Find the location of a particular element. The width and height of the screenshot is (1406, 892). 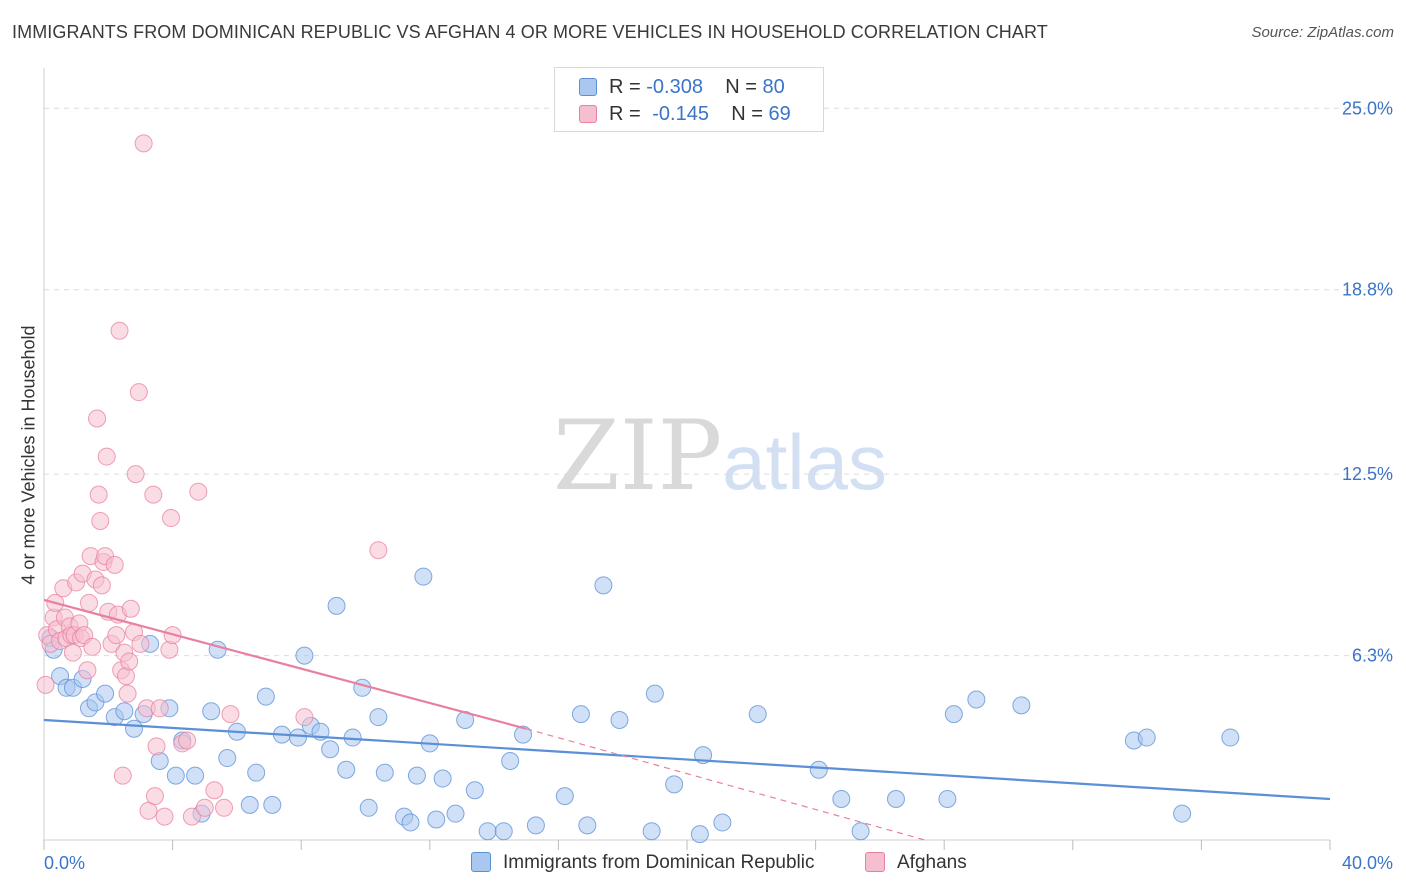

legend-item-afghans: Afghans is located at coordinates (916, 863).